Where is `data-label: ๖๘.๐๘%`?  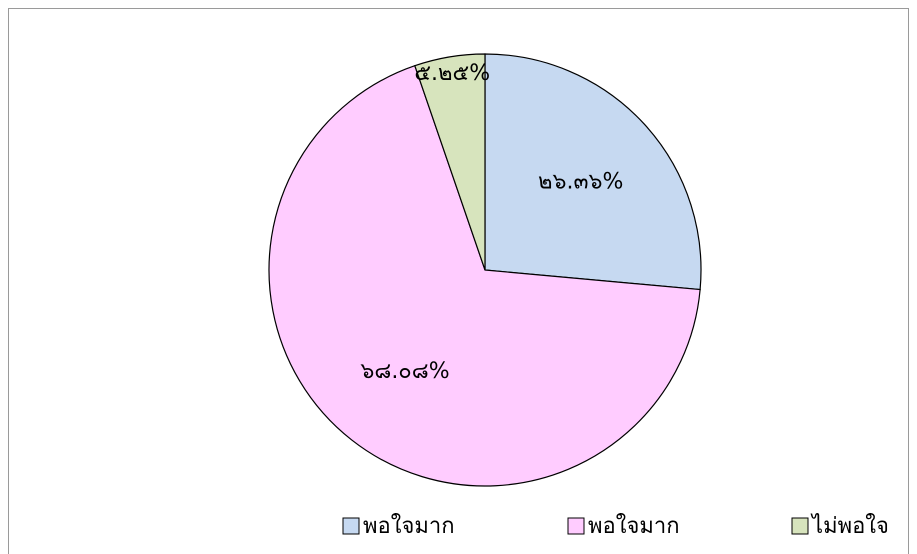 data-label: ๖๘.๐๘% is located at coordinates (404, 371).